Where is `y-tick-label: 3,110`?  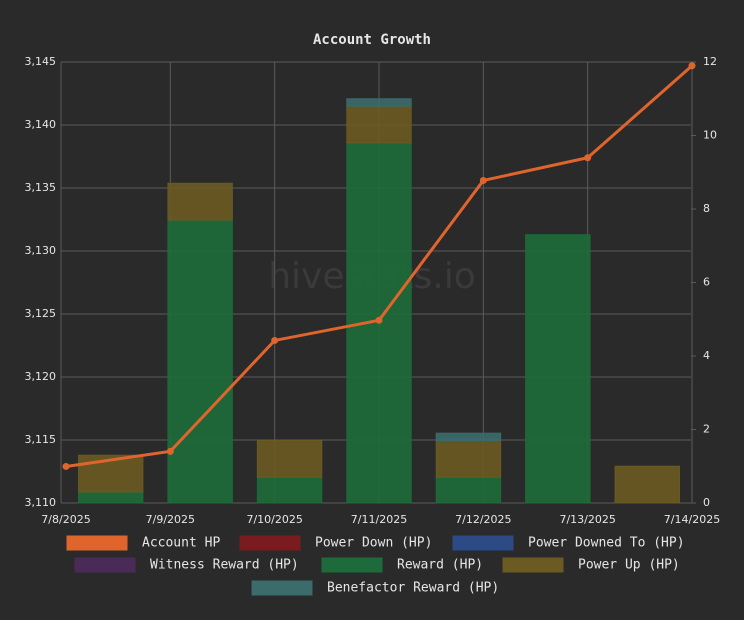 y-tick-label: 3,110 is located at coordinates (41, 502).